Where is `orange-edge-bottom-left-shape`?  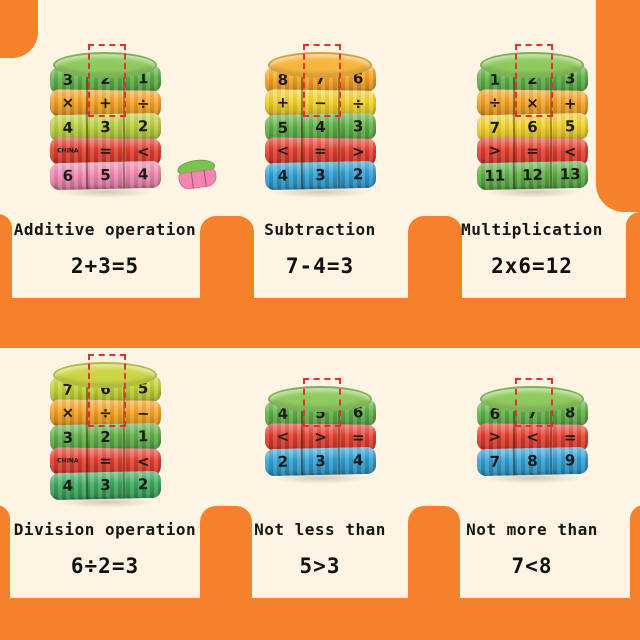 orange-edge-bottom-left-shape is located at coordinates (5, 570).